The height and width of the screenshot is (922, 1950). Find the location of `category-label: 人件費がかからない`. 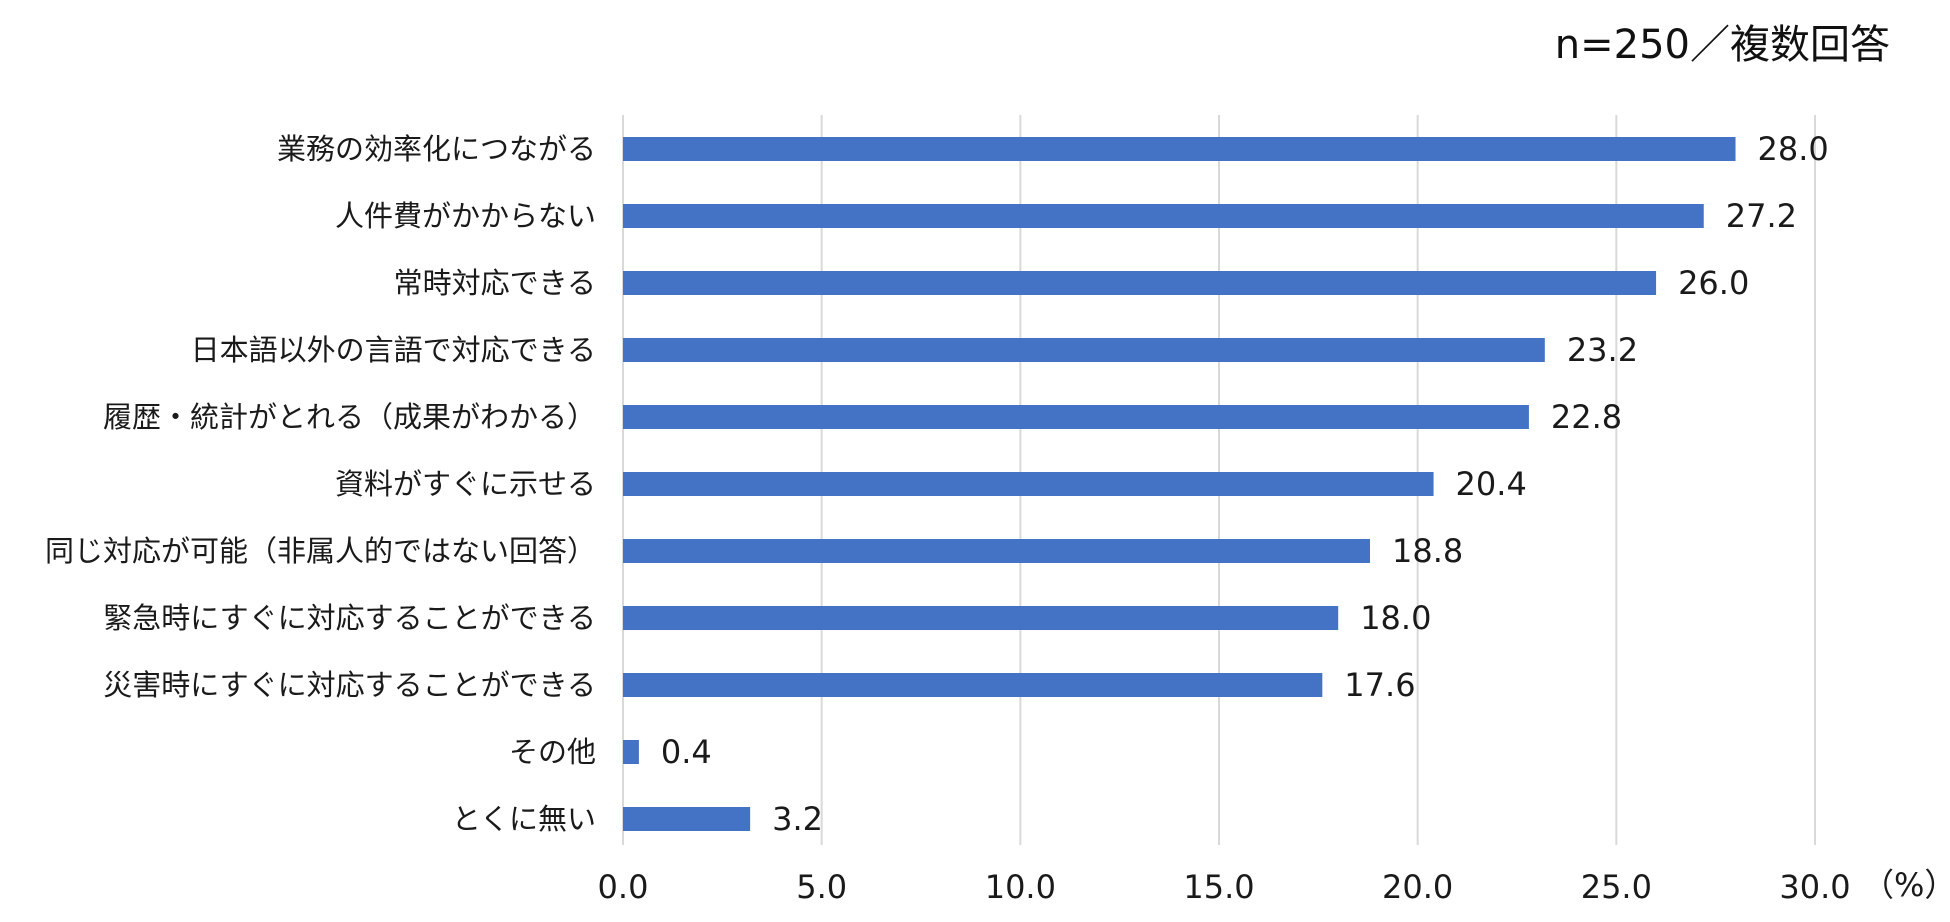

category-label: 人件費がかからない is located at coordinates (465, 216).